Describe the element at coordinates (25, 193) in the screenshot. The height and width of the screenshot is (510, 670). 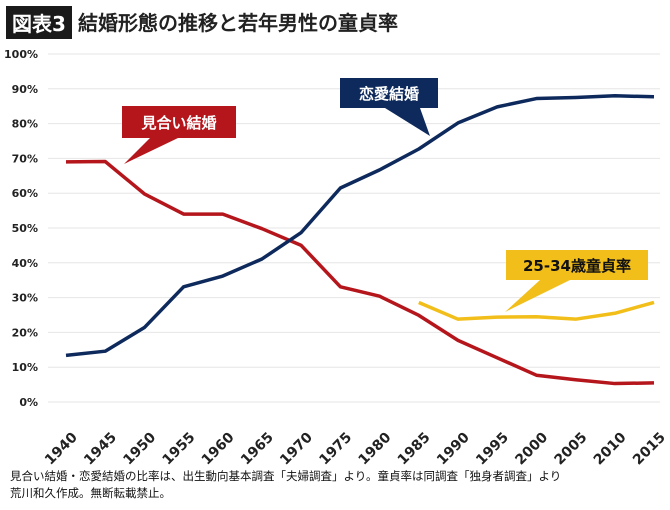
I see `y-tick-label: 60%` at that location.